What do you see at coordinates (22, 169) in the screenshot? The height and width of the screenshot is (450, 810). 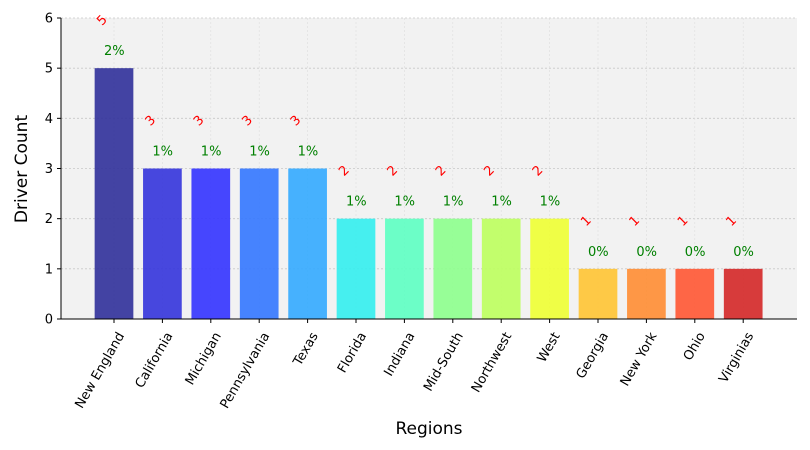 I see `y-axis-title: Driver Count` at bounding box center [22, 169].